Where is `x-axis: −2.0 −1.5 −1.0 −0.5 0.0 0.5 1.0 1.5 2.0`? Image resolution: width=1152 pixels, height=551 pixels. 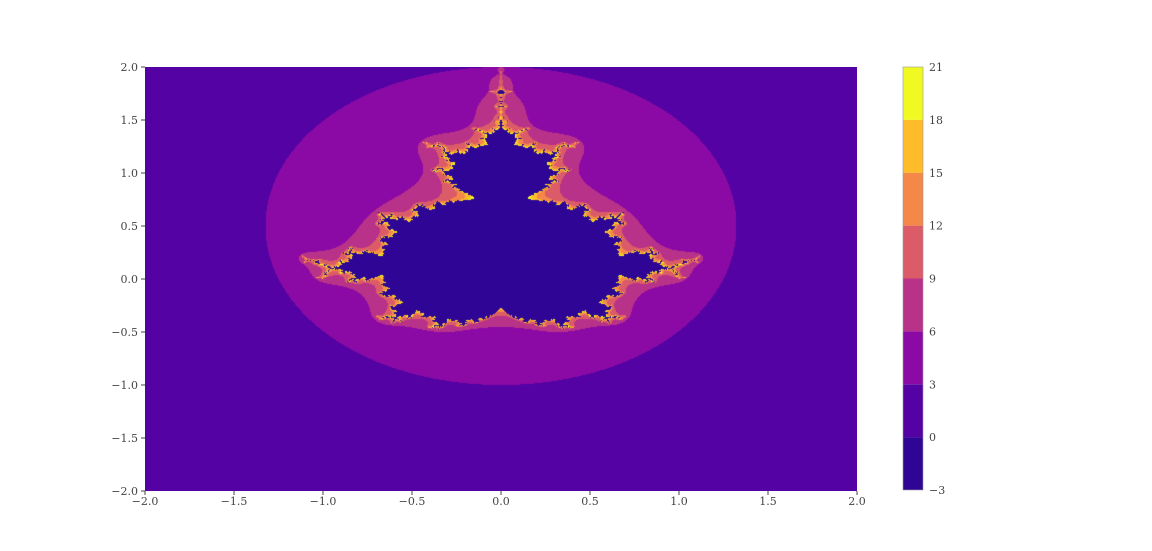
x-axis: −2.0 −1.5 −1.0 −0.5 0.0 0.5 1.0 1.5 2.0 is located at coordinates (499, 499).